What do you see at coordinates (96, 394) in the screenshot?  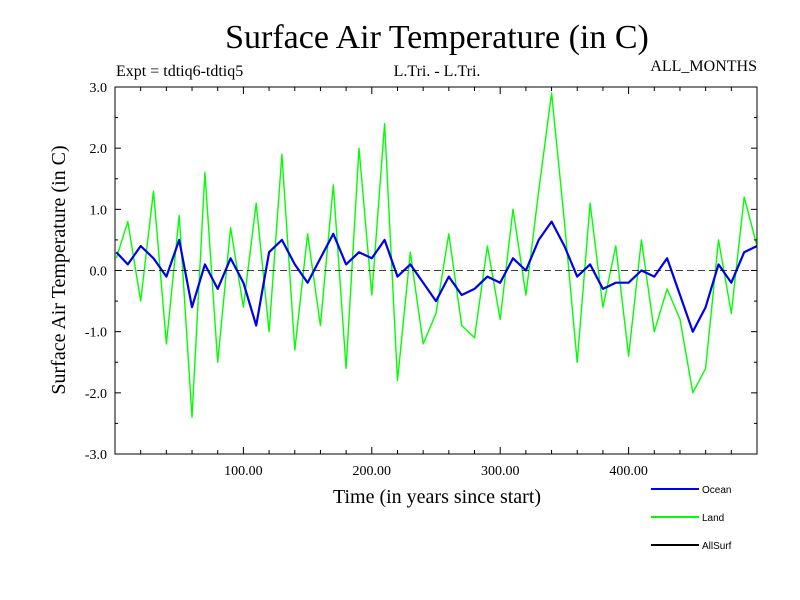 I see `y-tick-label: -2.0` at bounding box center [96, 394].